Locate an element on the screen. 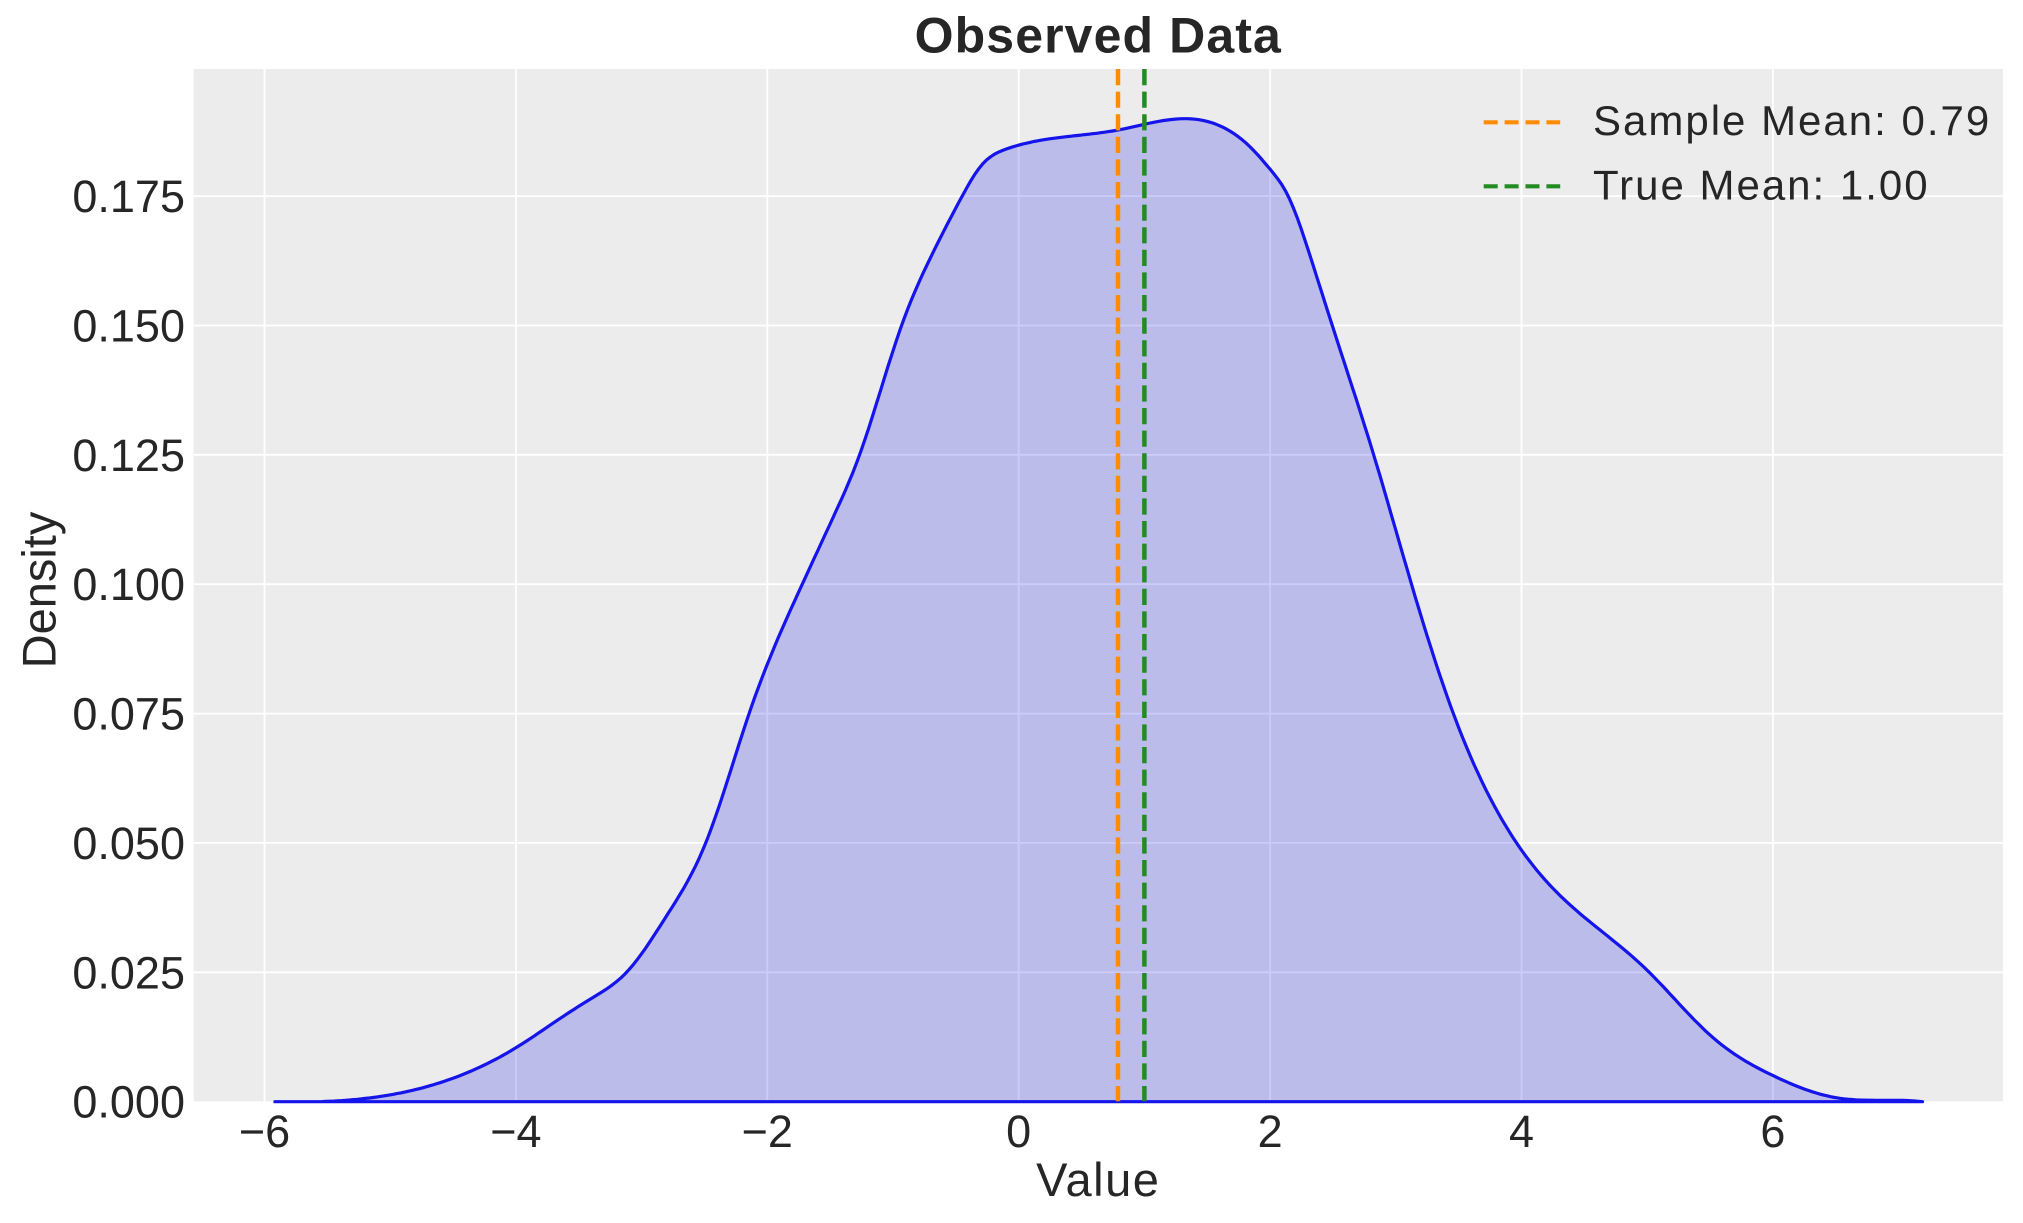 This screenshot has height=1223, width=2023. svg-text: 0 is located at coordinates (1018, 1131).